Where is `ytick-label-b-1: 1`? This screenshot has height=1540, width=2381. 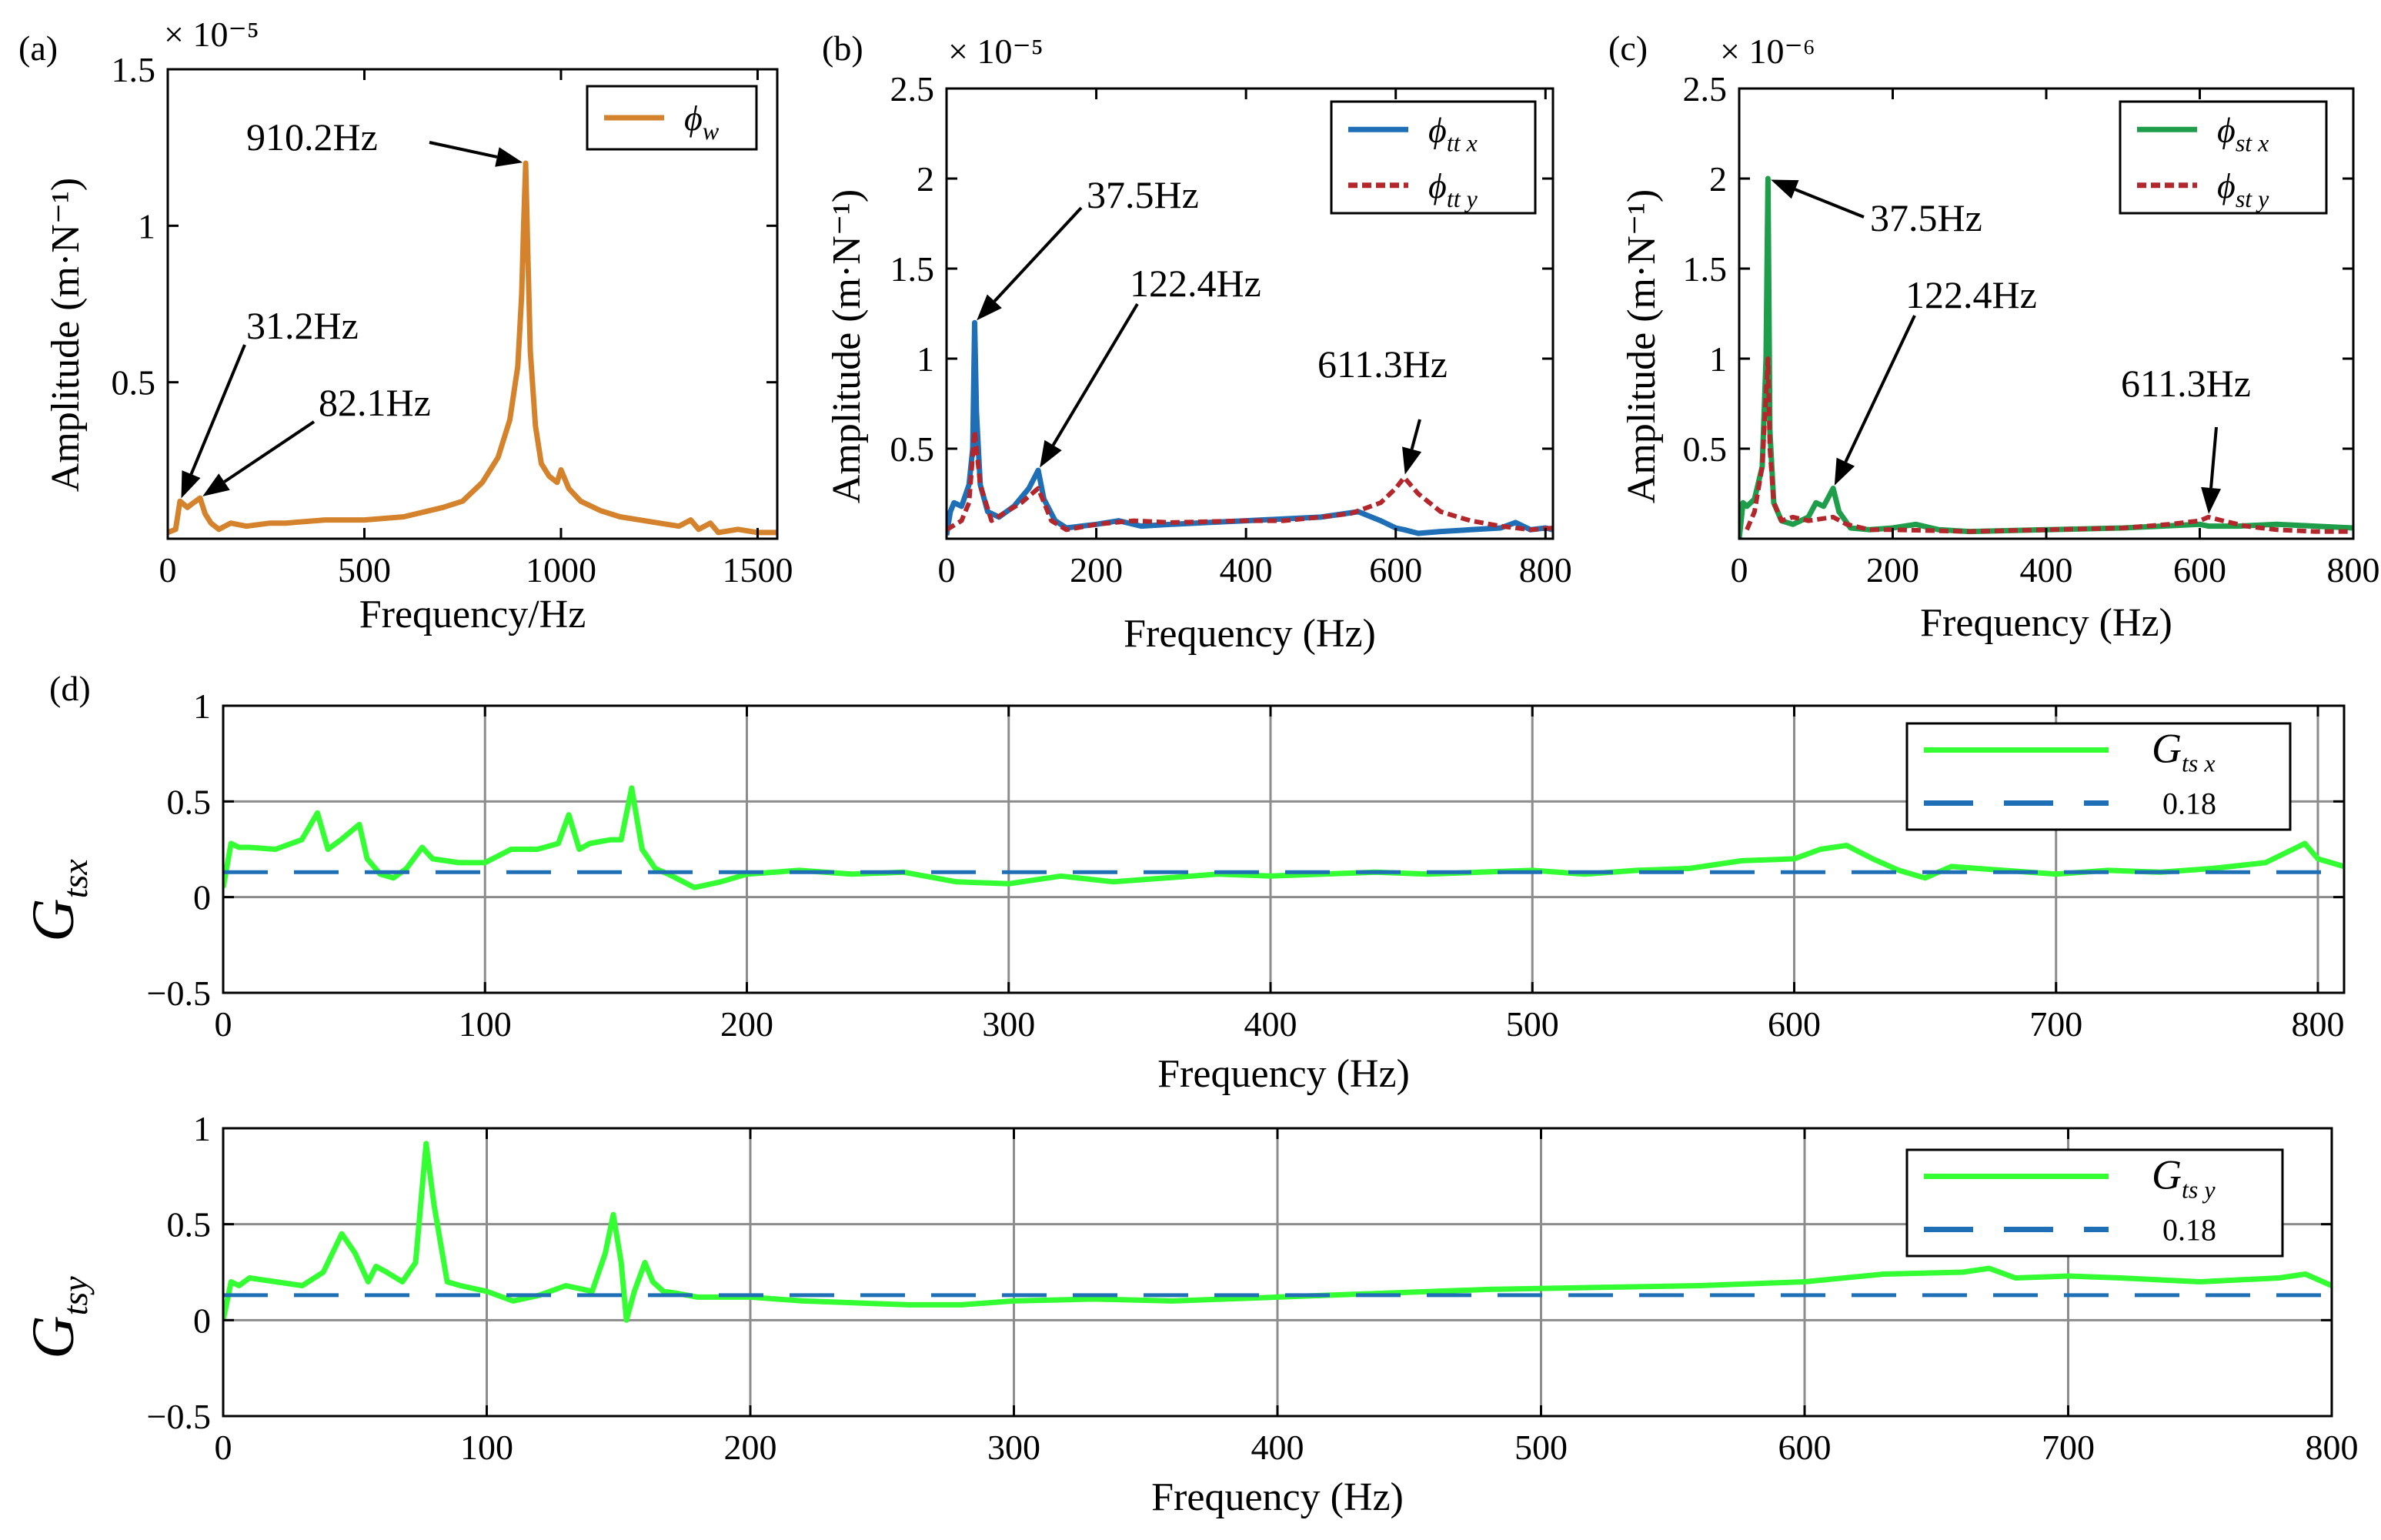 ytick-label-b-1: 1 is located at coordinates (925, 359).